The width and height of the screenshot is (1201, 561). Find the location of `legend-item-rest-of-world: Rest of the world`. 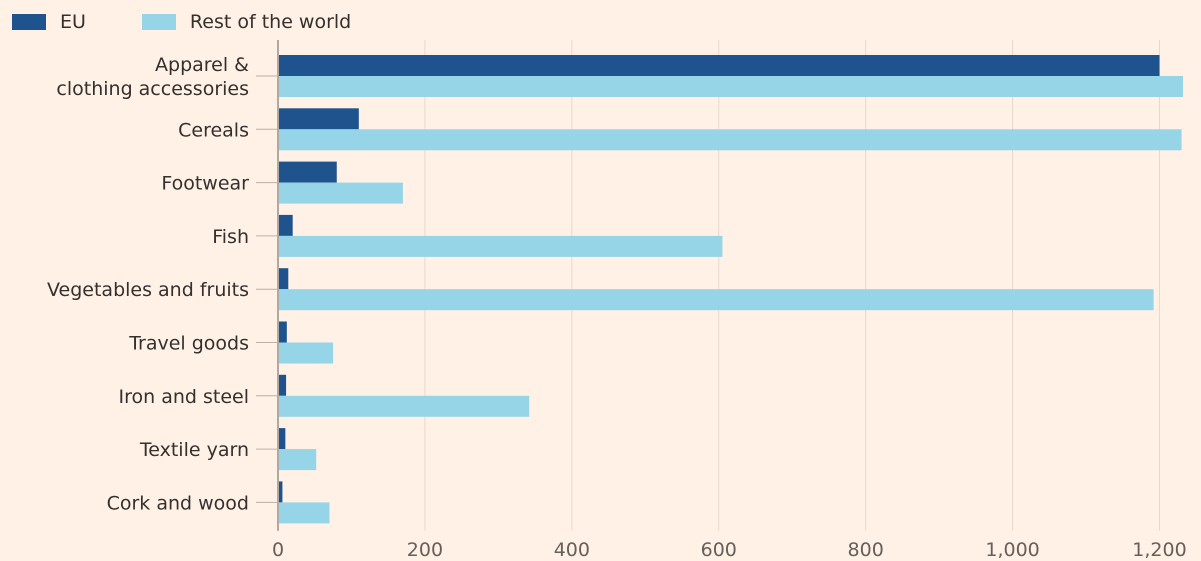

legend-item-rest-of-world: Rest of the world is located at coordinates (246, 22).